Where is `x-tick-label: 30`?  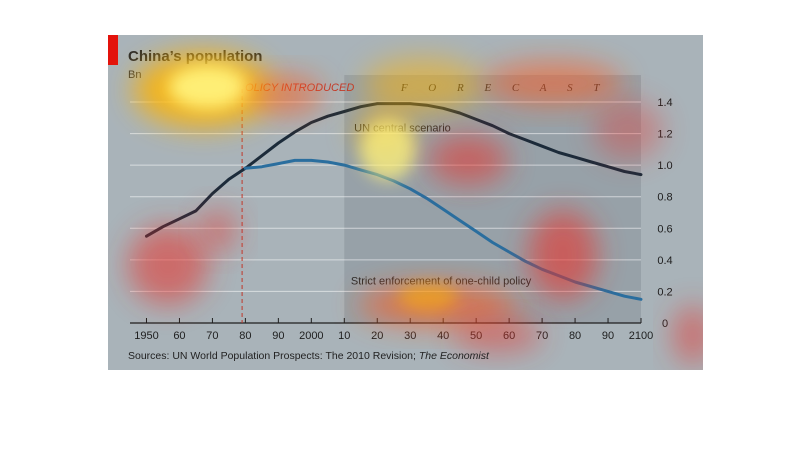 x-tick-label: 30 is located at coordinates (410, 336).